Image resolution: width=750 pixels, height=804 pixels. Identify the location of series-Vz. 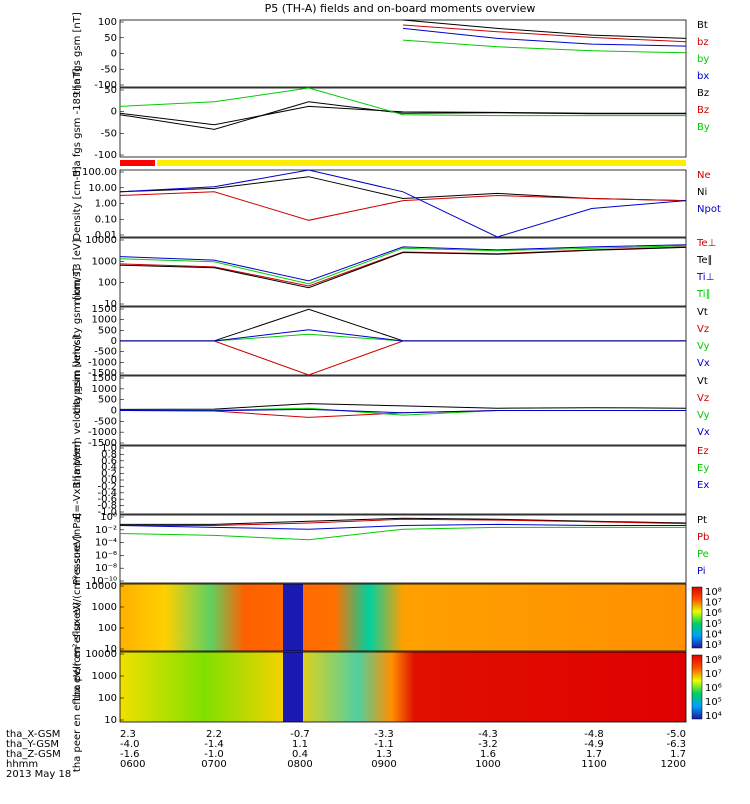
(402, 414).